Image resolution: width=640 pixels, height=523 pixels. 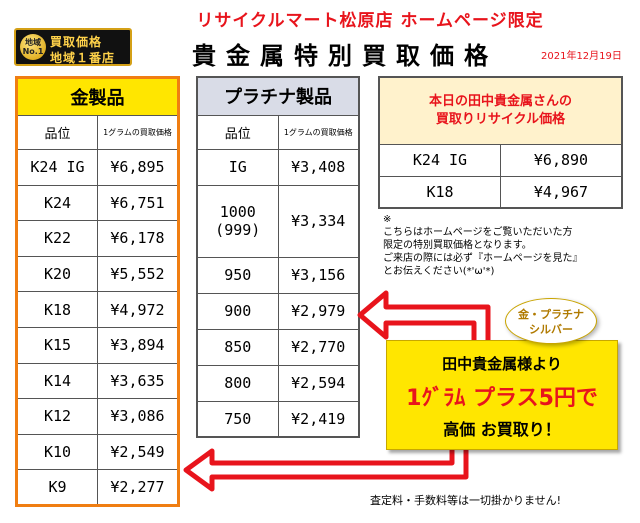 I want to click on gold-grade: K14, so click(x=57, y=381).